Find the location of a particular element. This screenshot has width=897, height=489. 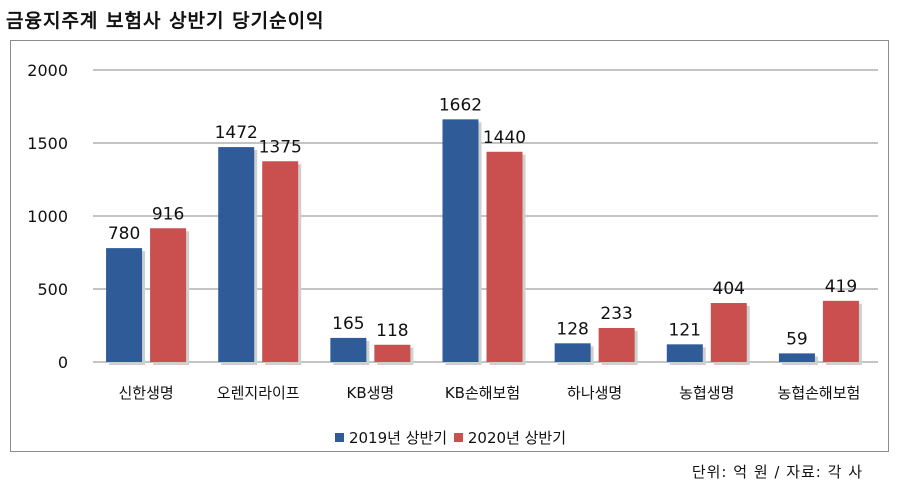

data-label: 1472 is located at coordinates (236, 133).